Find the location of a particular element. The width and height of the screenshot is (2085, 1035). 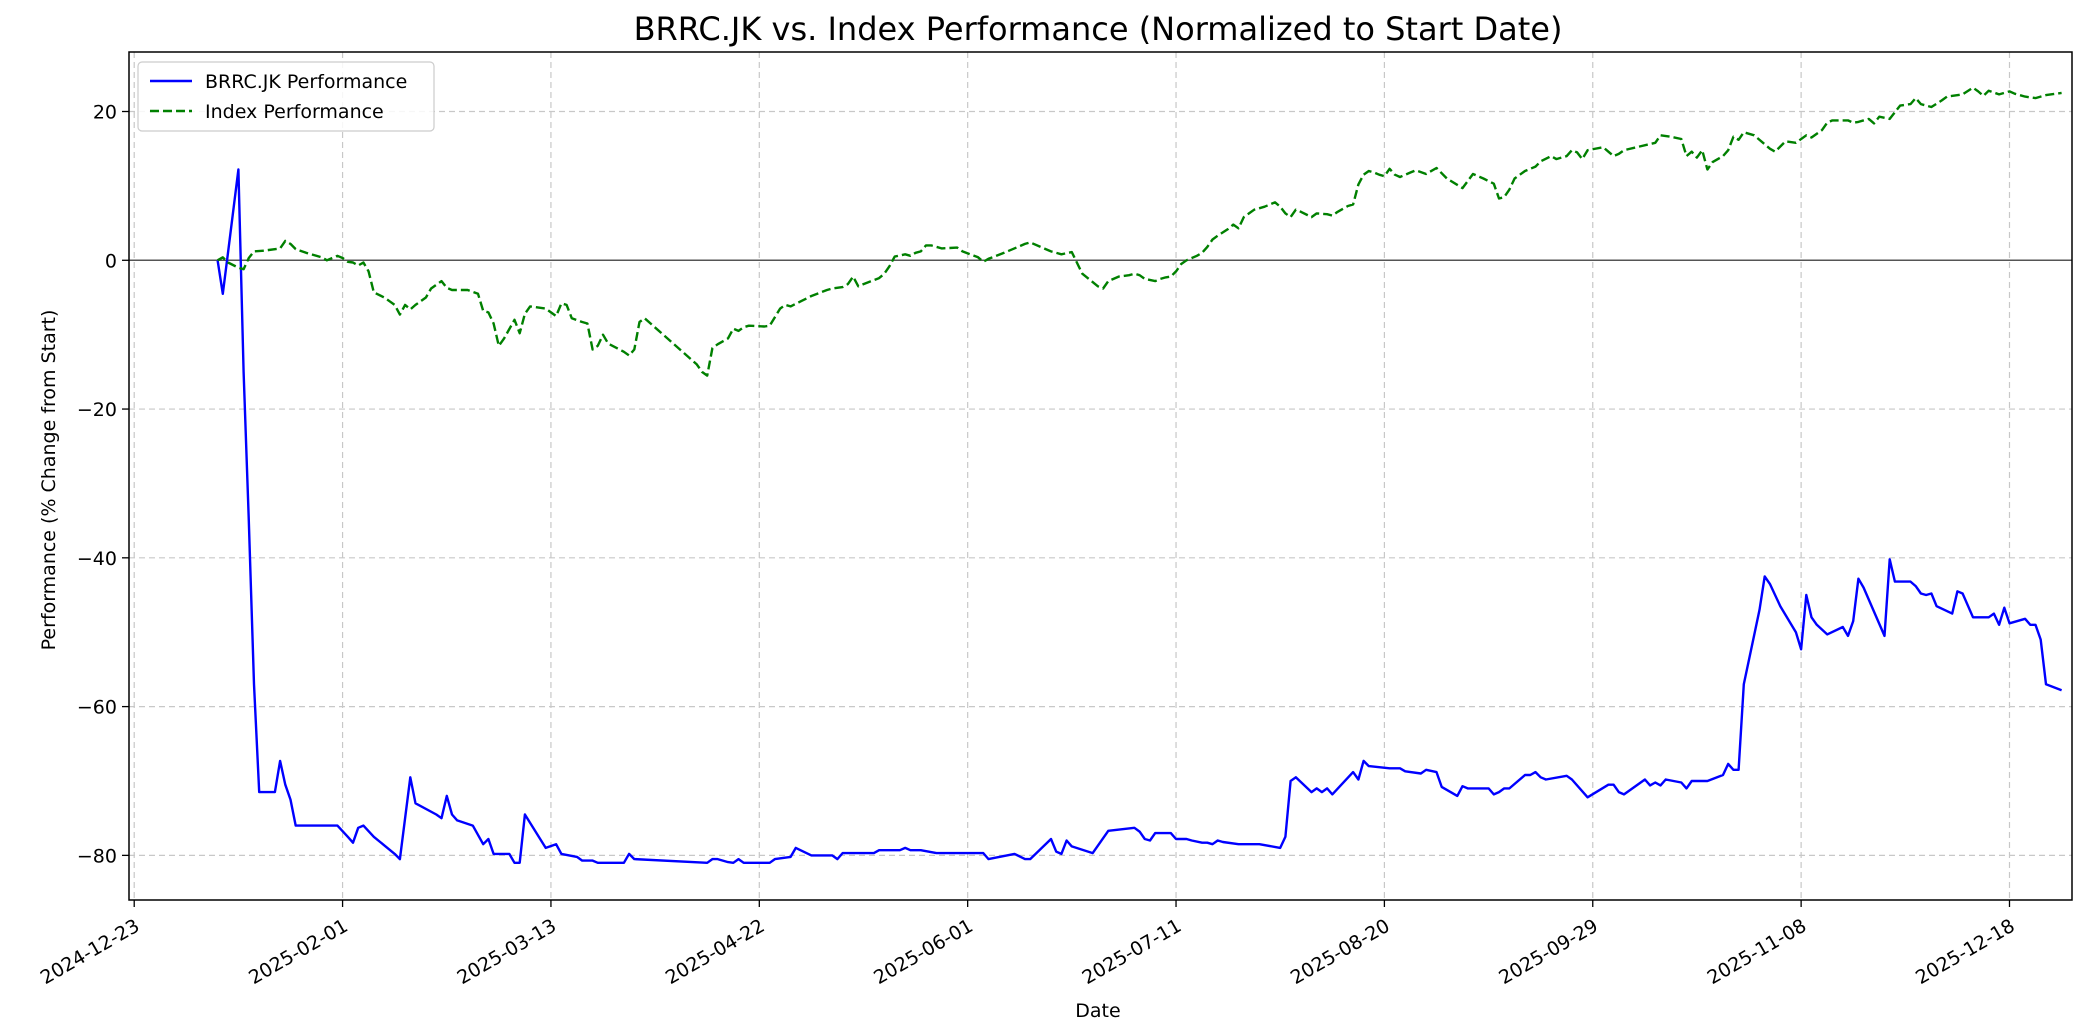

x-tick-label: 2024-12-23 is located at coordinates (90, 952).